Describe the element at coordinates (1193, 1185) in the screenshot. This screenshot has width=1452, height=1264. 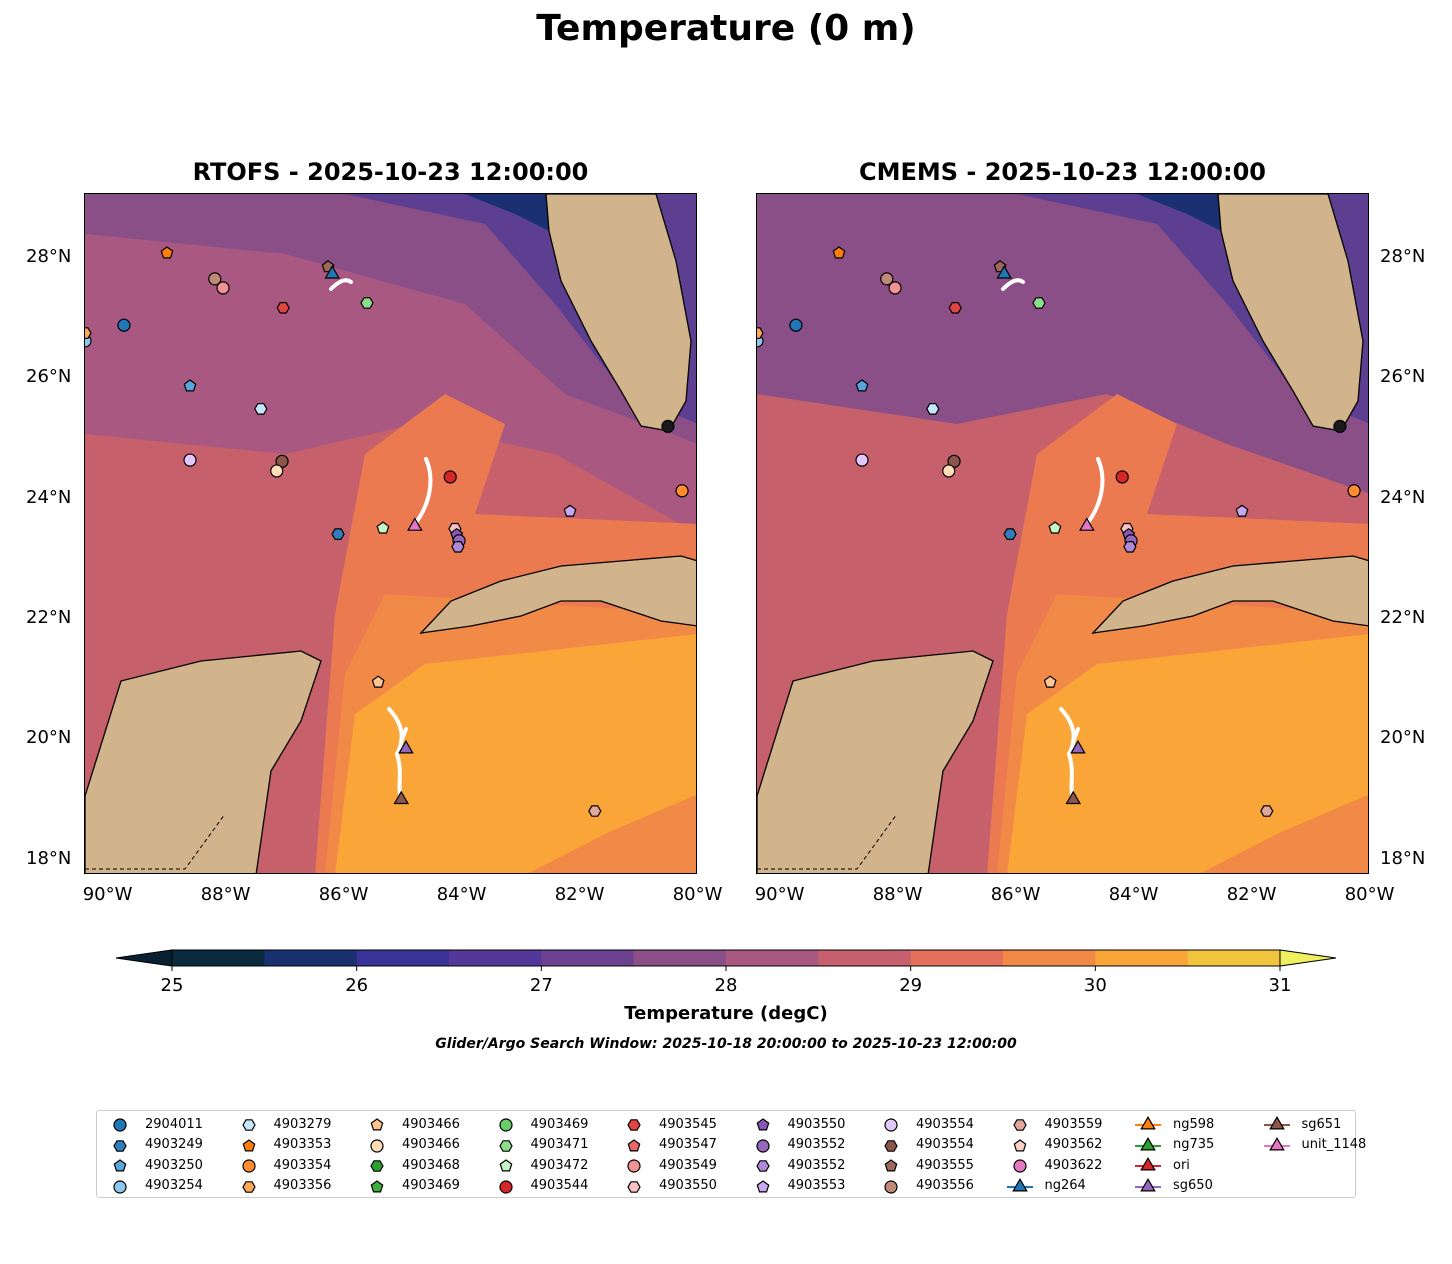
I see `legend-label: sg650` at that location.